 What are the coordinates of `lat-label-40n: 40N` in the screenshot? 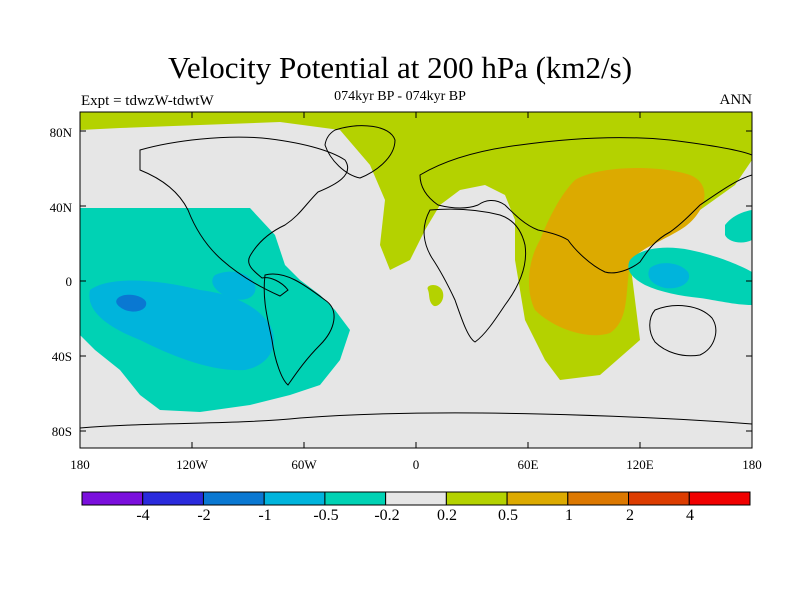 It's located at (60, 207).